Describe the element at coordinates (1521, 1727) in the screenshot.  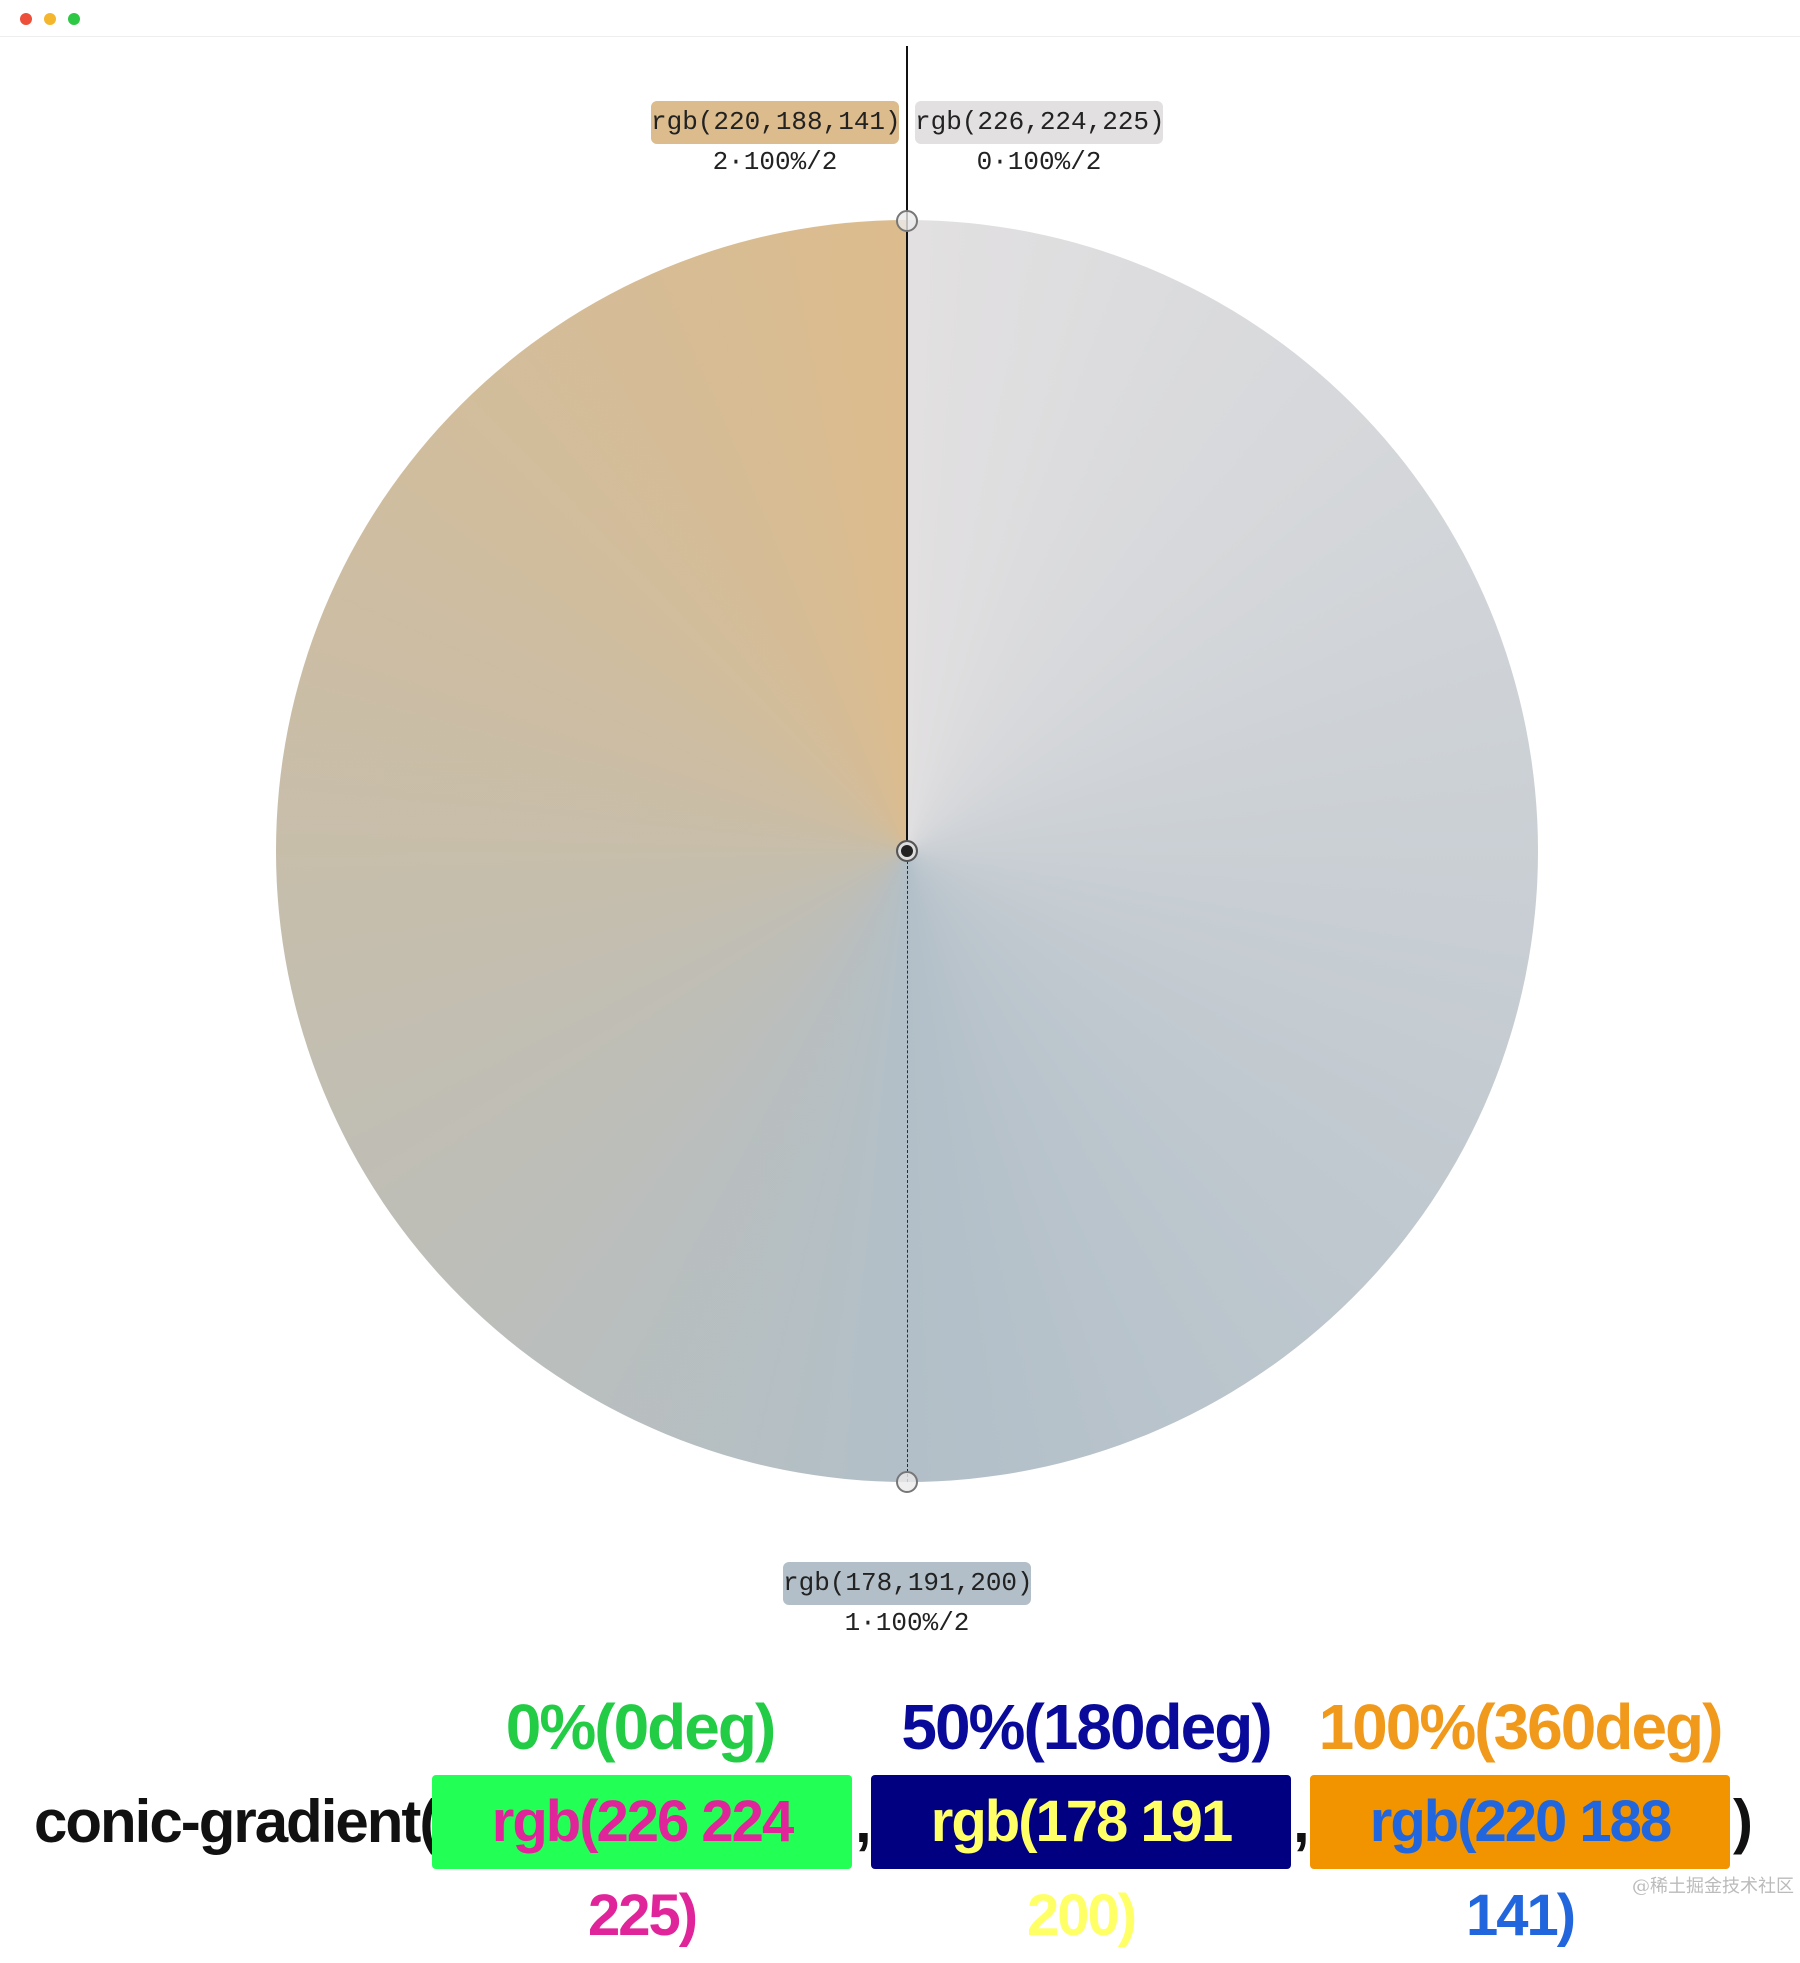
I see `stop-heading: 100%(360deg)` at that location.